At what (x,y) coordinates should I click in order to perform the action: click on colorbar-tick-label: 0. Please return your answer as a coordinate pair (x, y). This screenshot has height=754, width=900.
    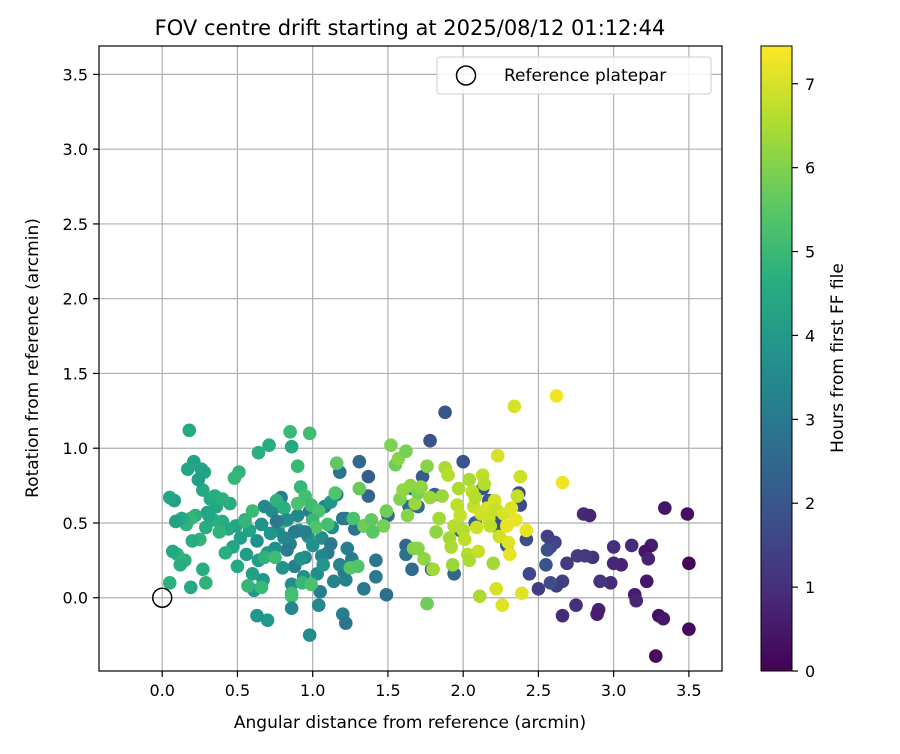
    Looking at the image, I should click on (810, 671).